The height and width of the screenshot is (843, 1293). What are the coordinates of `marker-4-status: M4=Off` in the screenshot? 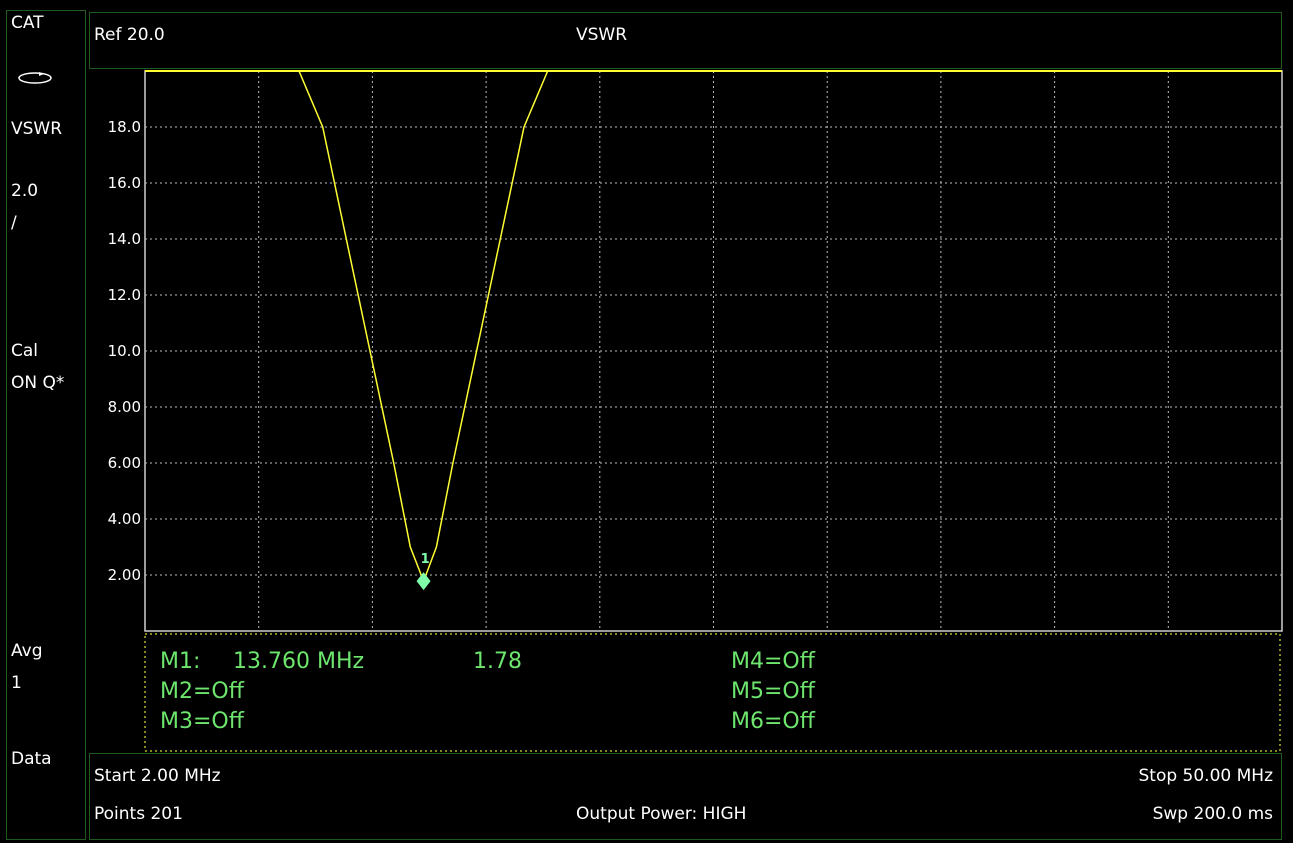 It's located at (773, 661).